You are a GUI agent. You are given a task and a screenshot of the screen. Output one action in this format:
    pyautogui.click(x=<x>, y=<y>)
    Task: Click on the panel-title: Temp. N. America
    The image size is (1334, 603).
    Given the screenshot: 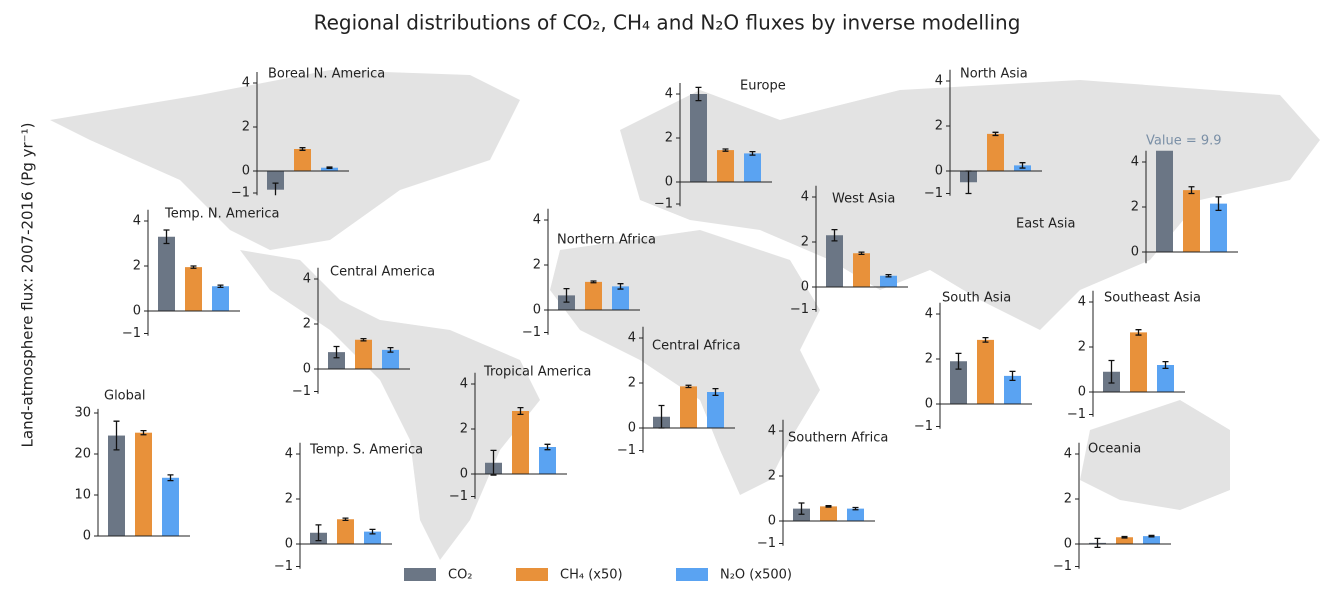 What is the action you would take?
    pyautogui.click(x=222, y=214)
    